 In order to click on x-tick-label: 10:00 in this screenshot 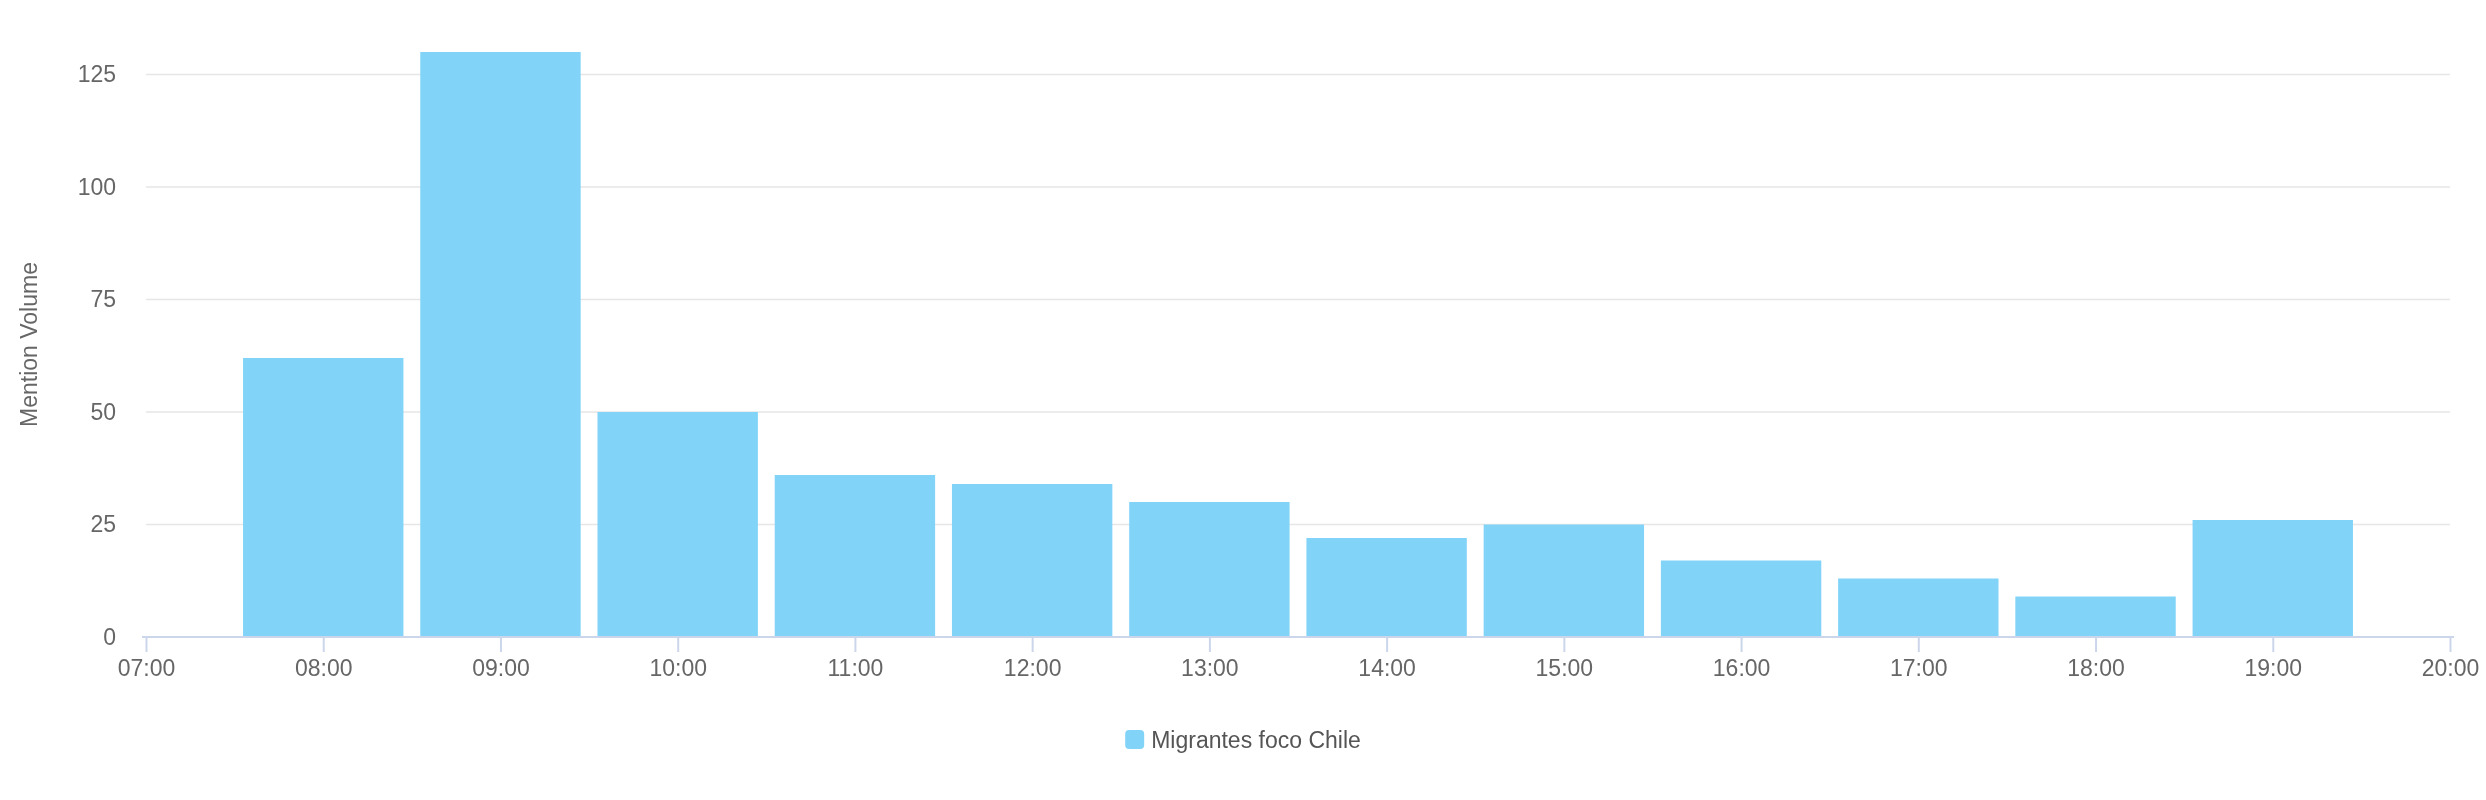, I will do `click(678, 667)`.